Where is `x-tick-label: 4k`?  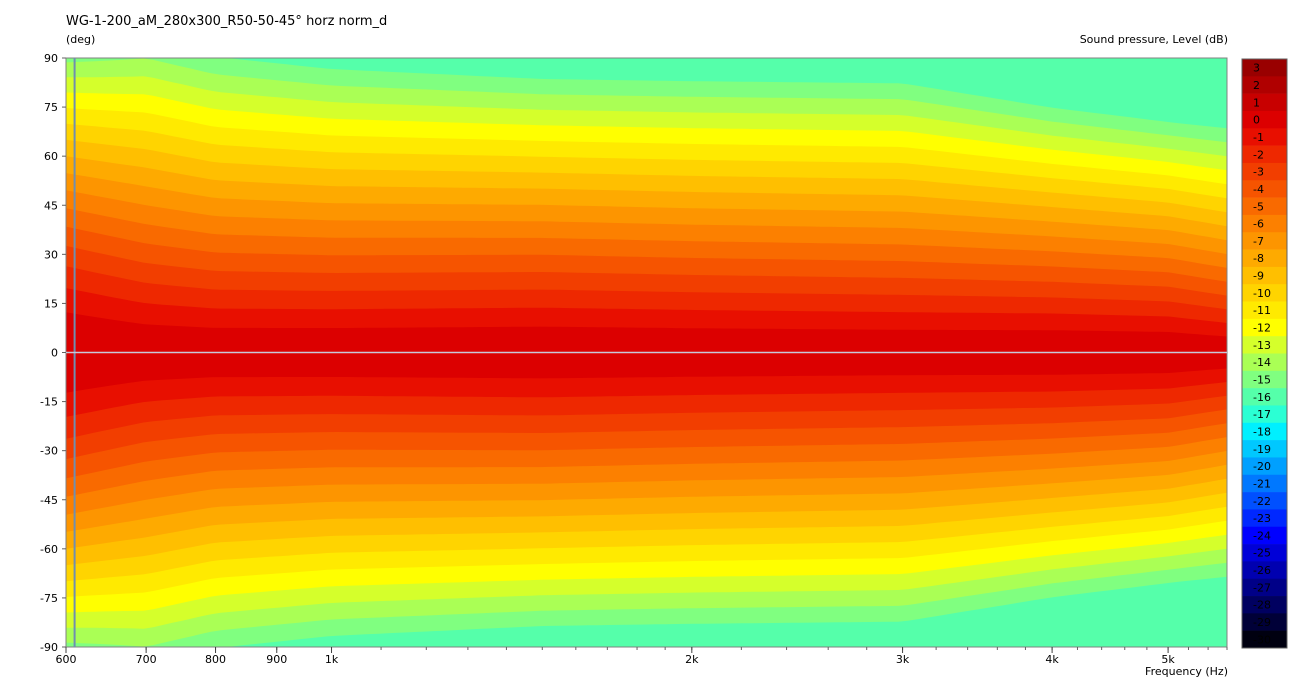
x-tick-label: 4k is located at coordinates (1052, 659).